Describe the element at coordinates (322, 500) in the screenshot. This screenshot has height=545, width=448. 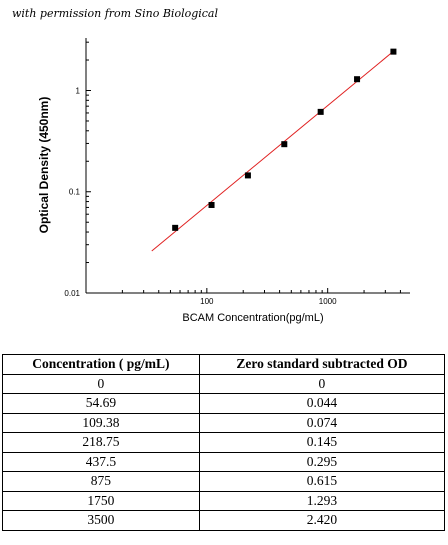
I see `od-cell: 1.293` at that location.